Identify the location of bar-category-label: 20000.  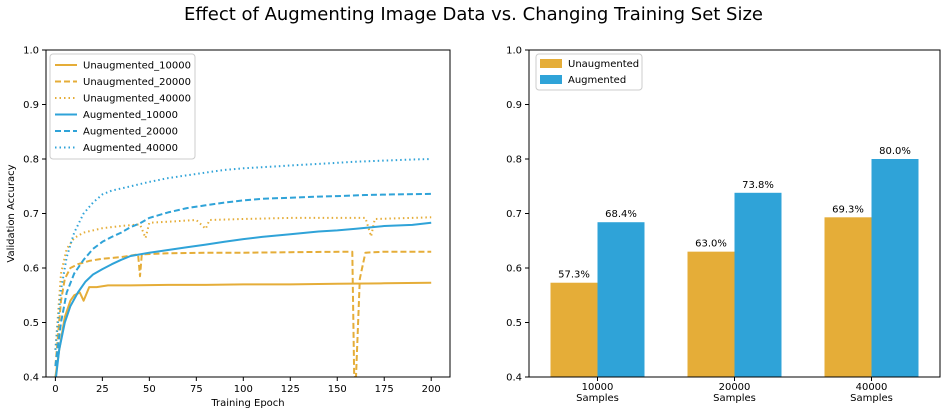
(735, 387).